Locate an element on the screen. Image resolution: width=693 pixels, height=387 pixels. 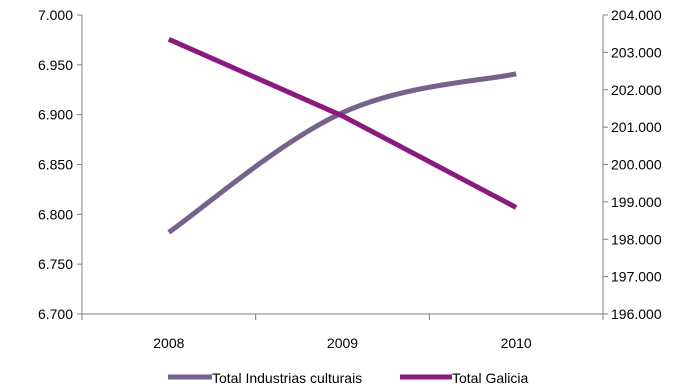
legend: Total Industrias culturais Total Galicia is located at coordinates (348, 378).